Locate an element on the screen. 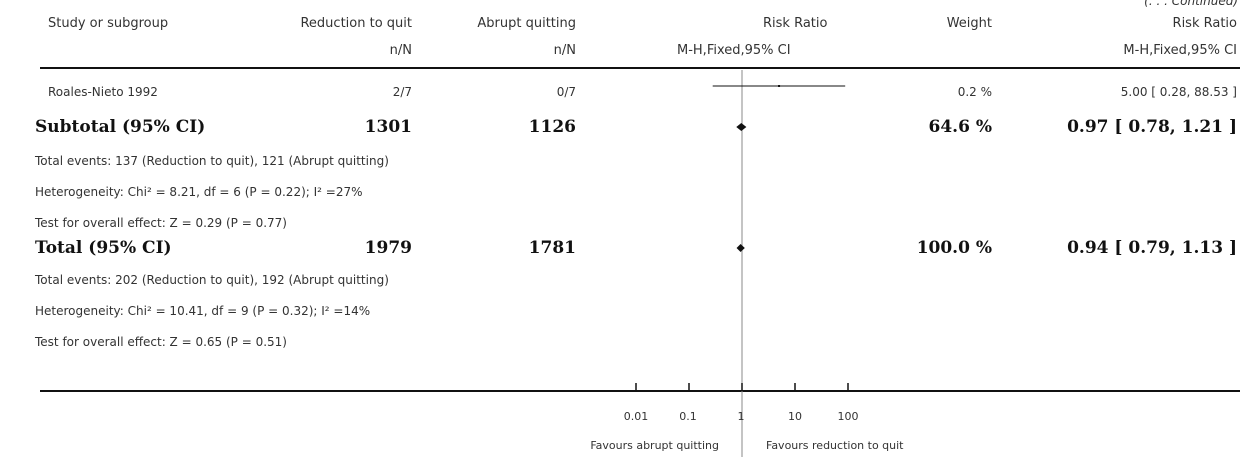 This screenshot has height=457, width=1240. bottom-rule is located at coordinates (640, 391).